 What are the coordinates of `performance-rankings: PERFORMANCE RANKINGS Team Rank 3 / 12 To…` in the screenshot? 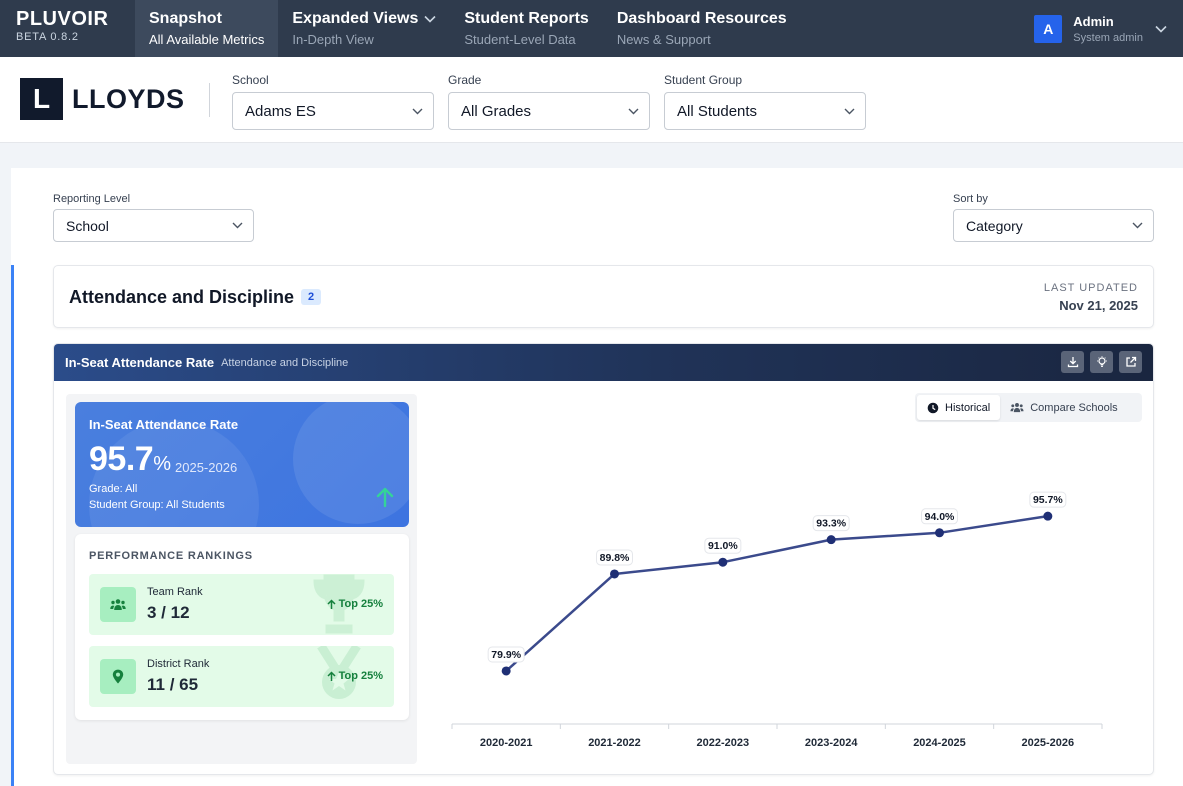 It's located at (242, 627).